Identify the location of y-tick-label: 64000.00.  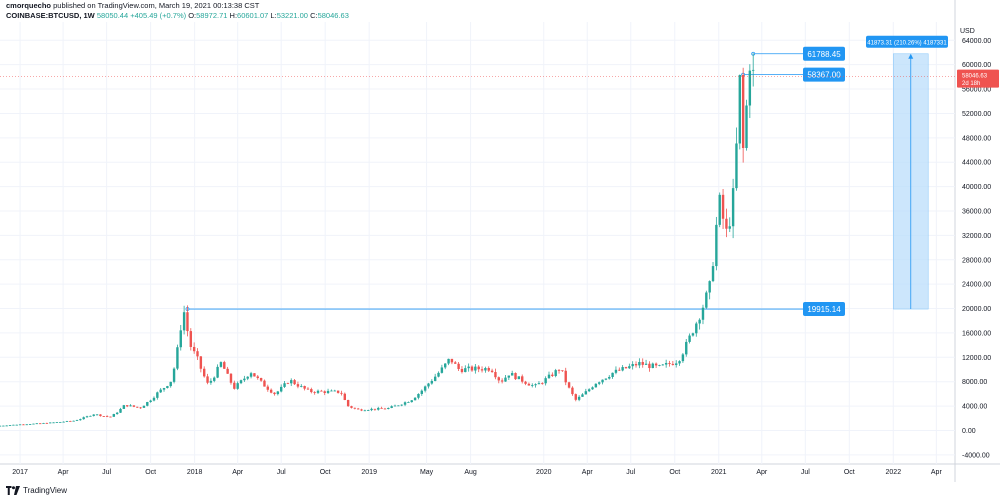
(976, 41).